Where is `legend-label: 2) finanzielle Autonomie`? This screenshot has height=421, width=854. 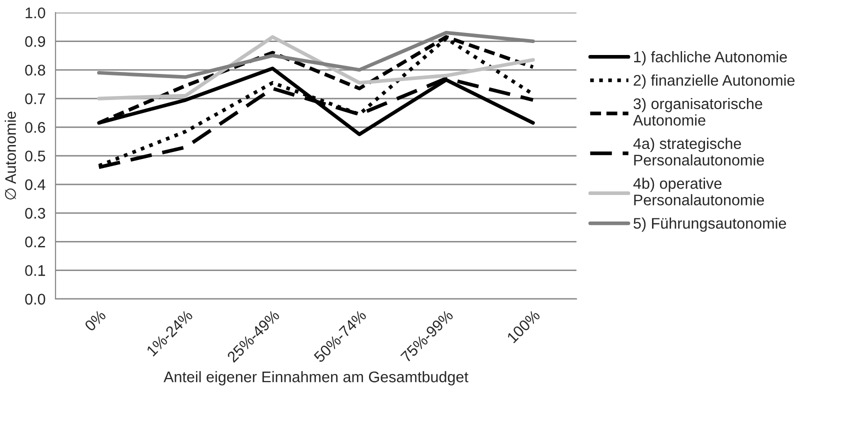
legend-label: 2) finanzielle Autonomie is located at coordinates (714, 81).